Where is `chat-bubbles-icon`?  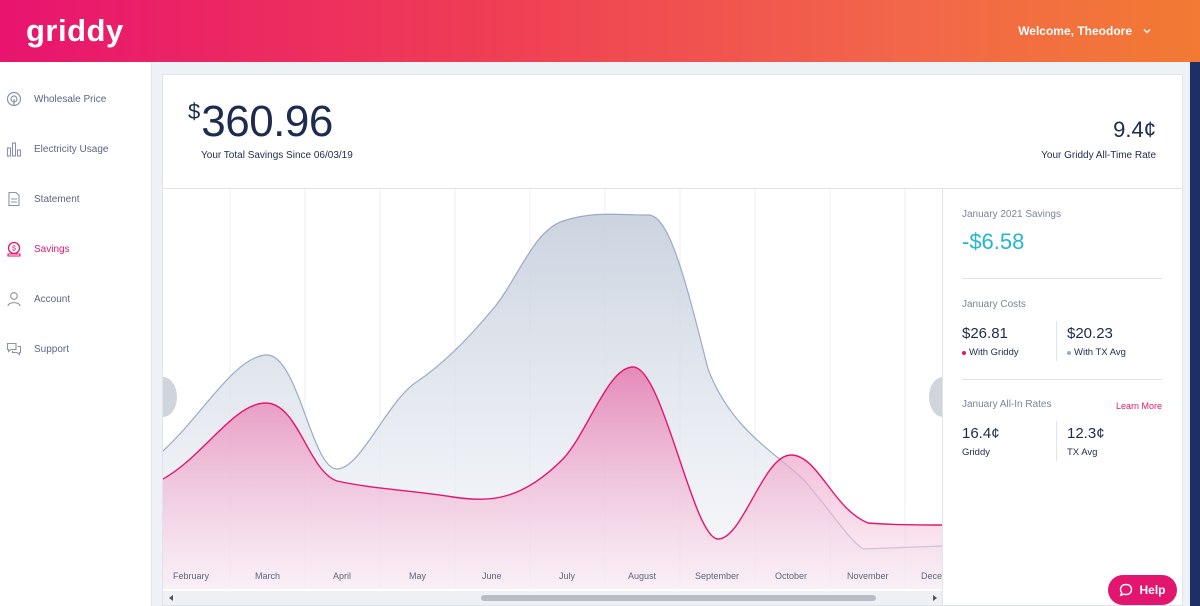 chat-bubbles-icon is located at coordinates (14, 349).